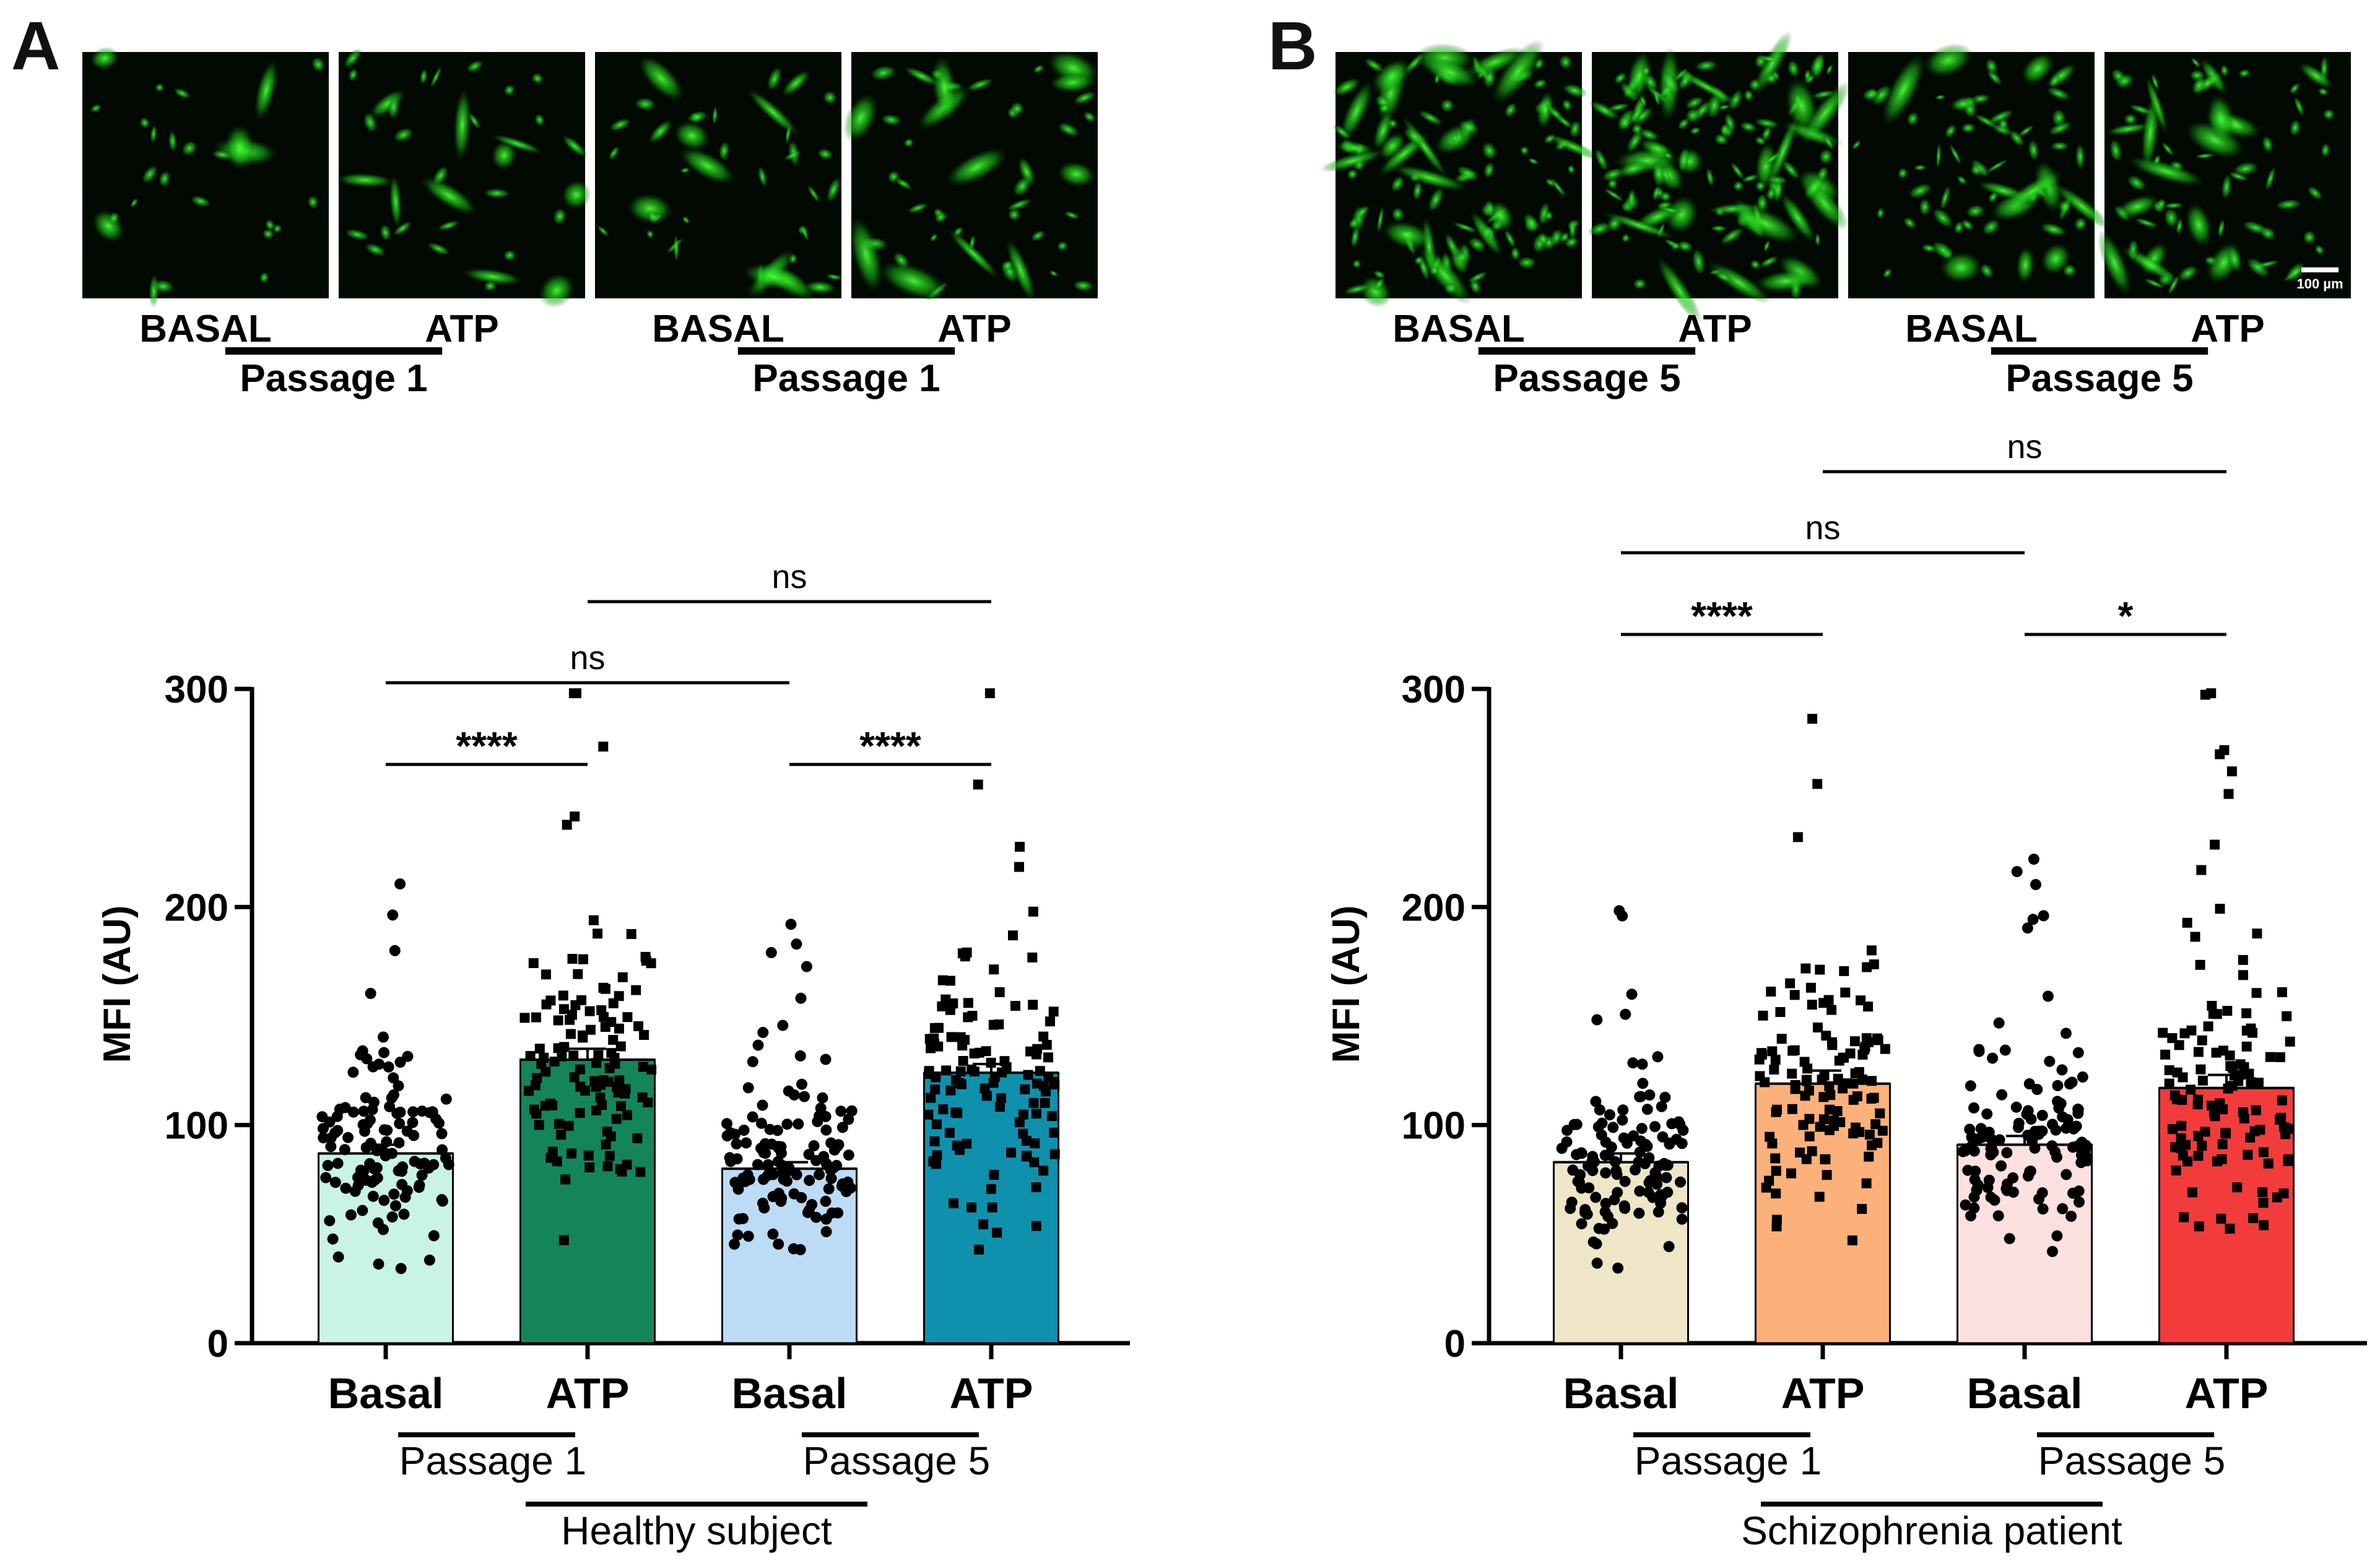 This screenshot has height=1566, width=2380. What do you see at coordinates (789, 576) in the screenshot?
I see `significance-label: ns` at bounding box center [789, 576].